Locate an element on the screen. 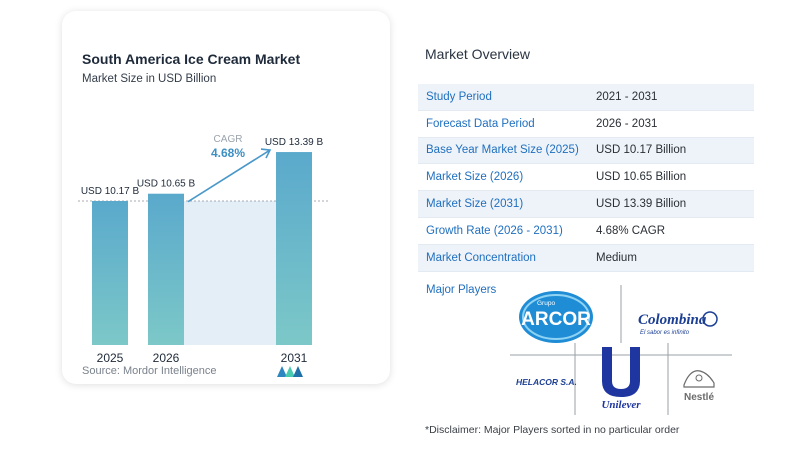  mordor-intelligence-logo-icon is located at coordinates (290, 371).